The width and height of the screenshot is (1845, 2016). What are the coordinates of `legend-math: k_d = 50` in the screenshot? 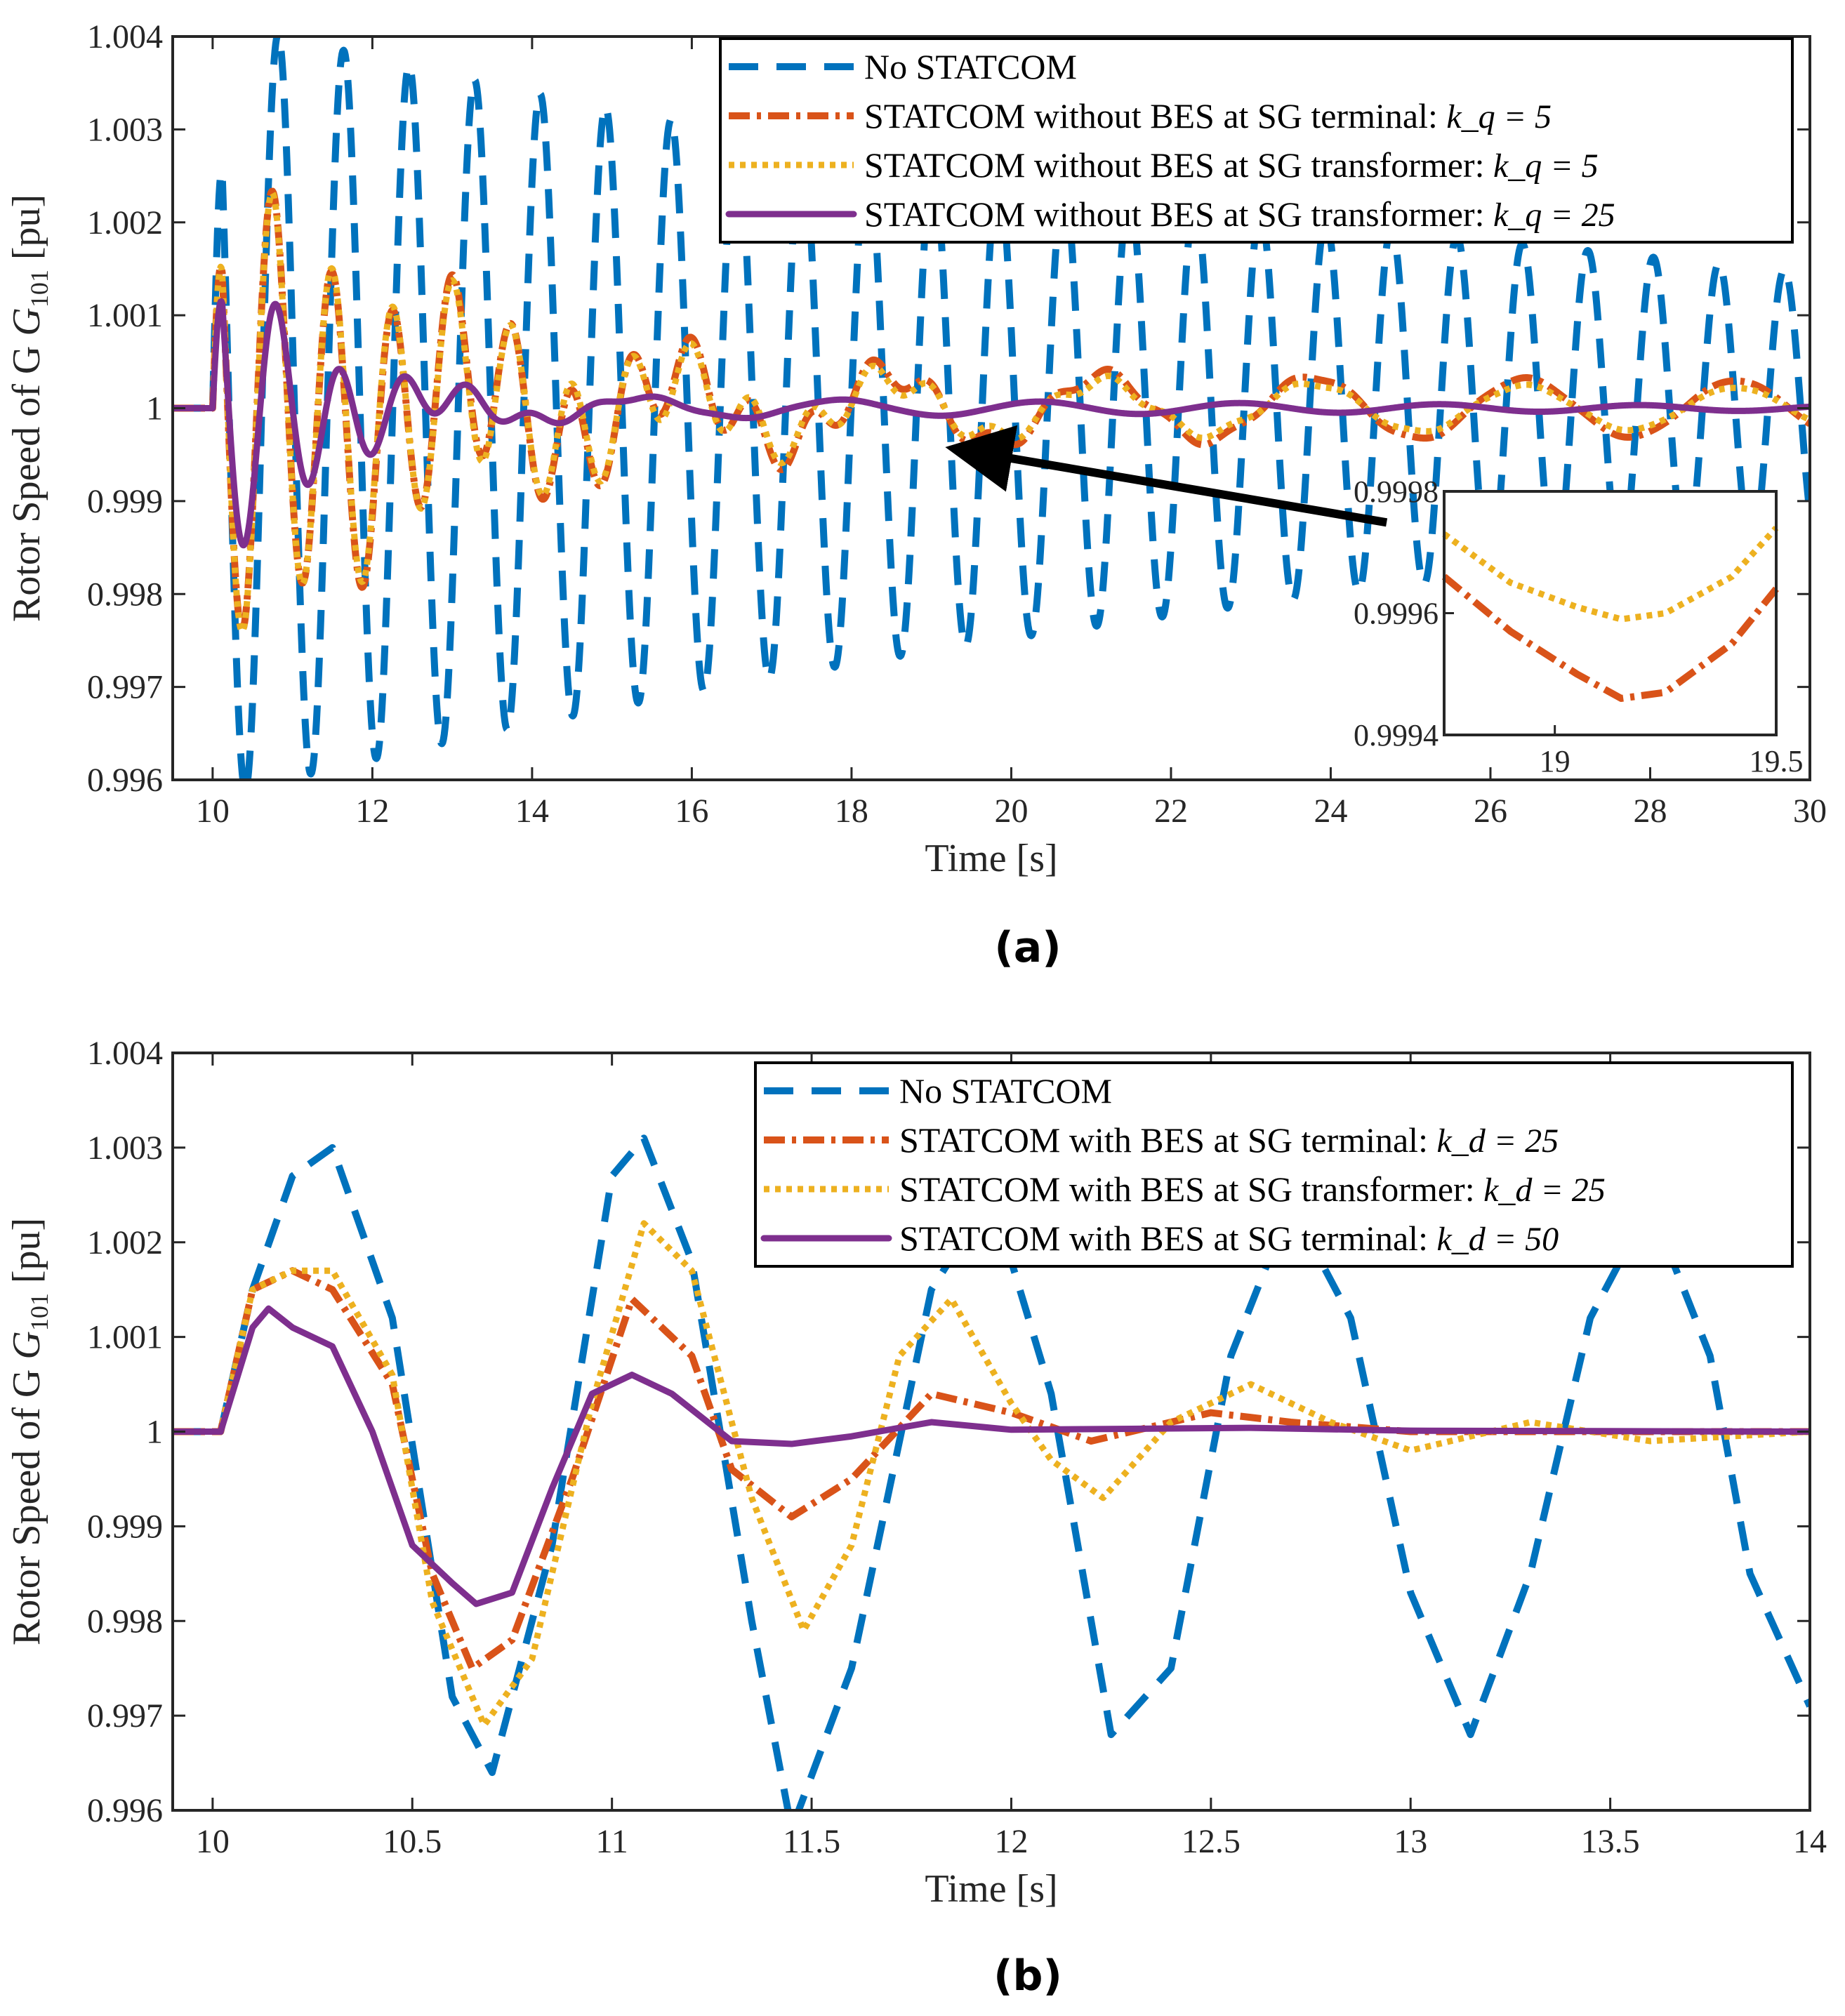 It's located at (1497, 1239).